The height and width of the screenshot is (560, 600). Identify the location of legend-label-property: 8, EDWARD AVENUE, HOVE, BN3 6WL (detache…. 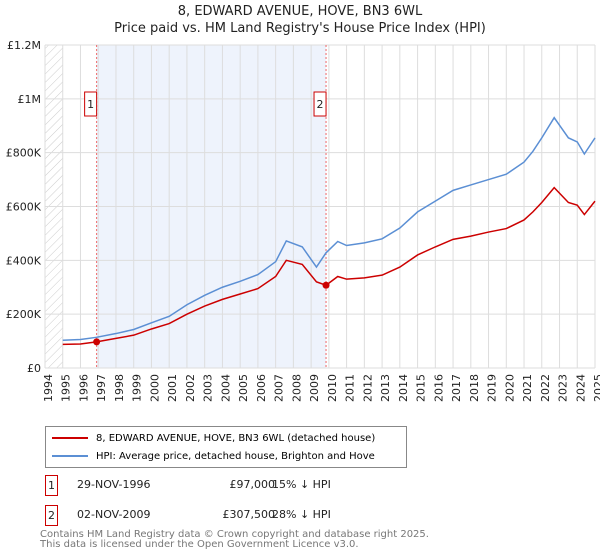
(236, 438).